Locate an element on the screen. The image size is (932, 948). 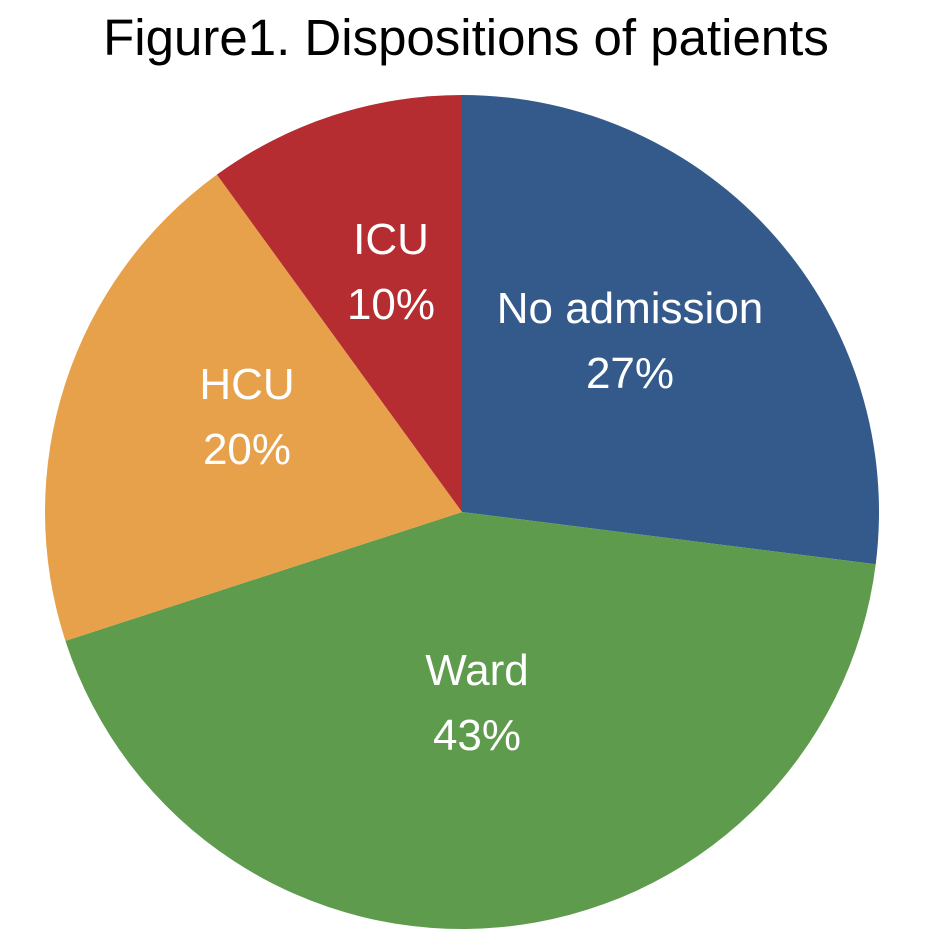
slice-label-ward: Ward 43% is located at coordinates (477, 703).